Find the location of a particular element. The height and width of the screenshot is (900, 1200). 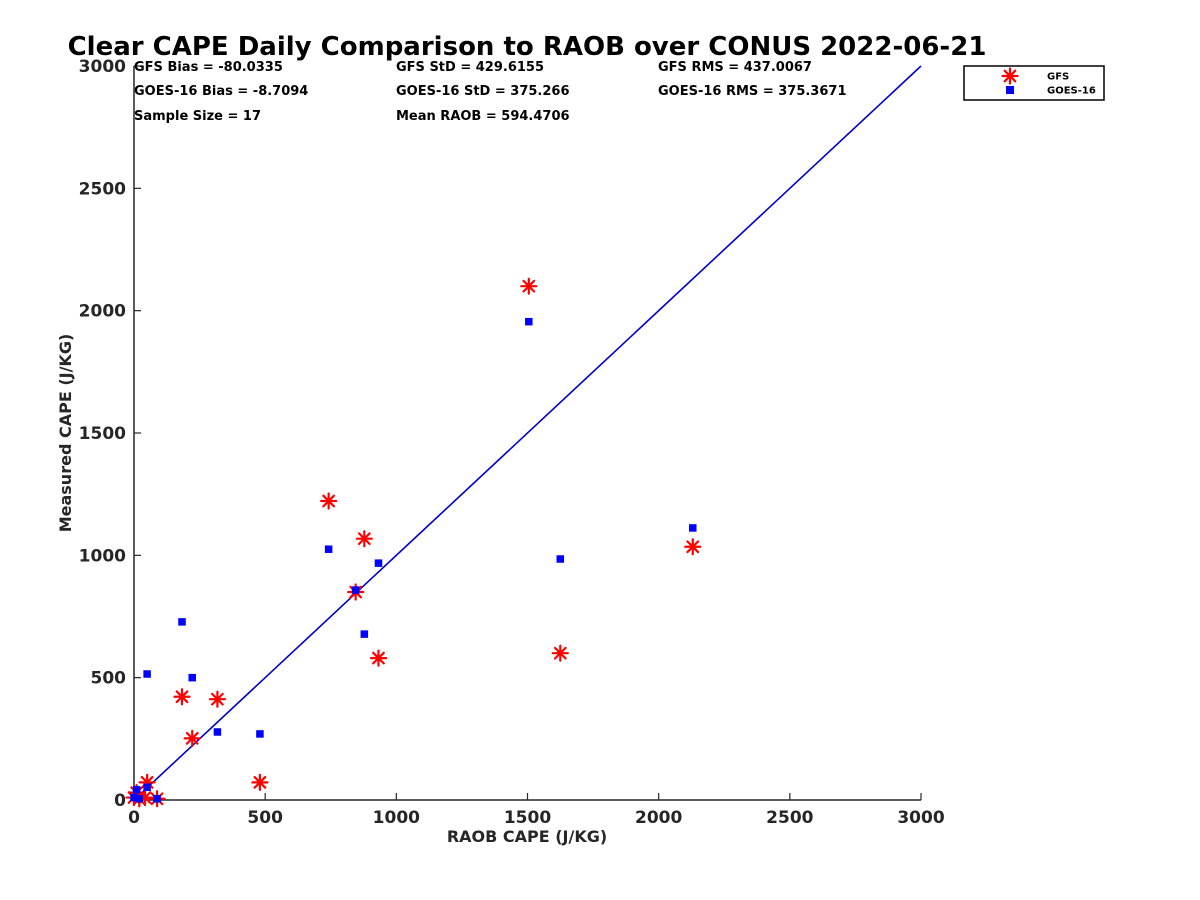

y-tick-label: 3000 is located at coordinates (102, 67).